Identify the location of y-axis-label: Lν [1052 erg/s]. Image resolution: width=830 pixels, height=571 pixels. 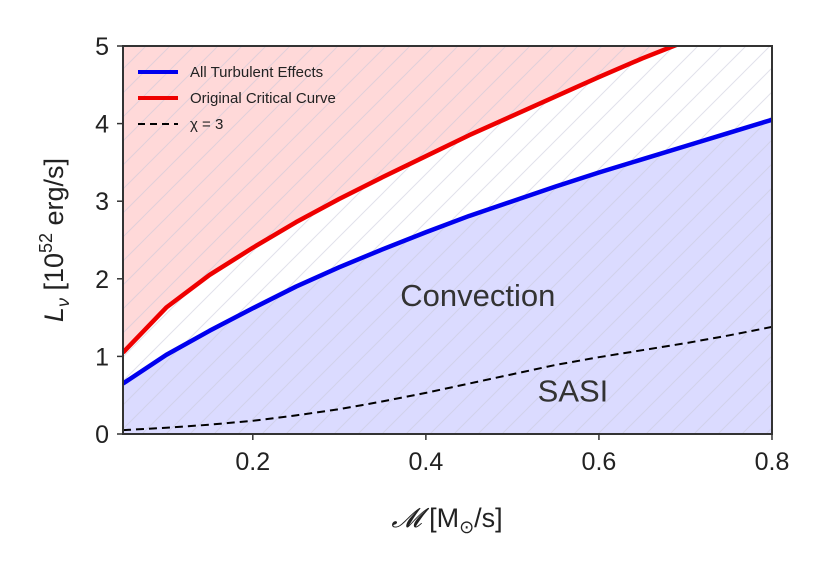
(54, 240).